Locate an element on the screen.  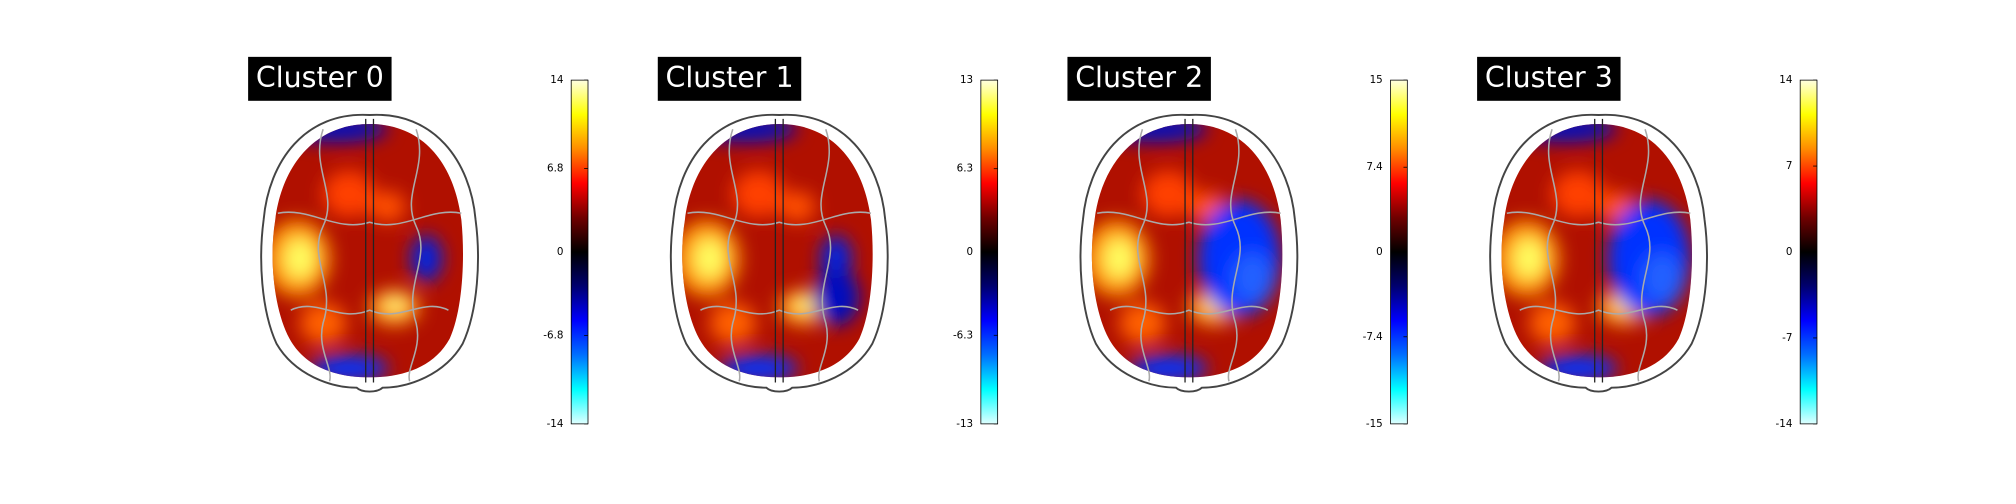
colorbar-tick-label: 7.4 is located at coordinates (1374, 167).